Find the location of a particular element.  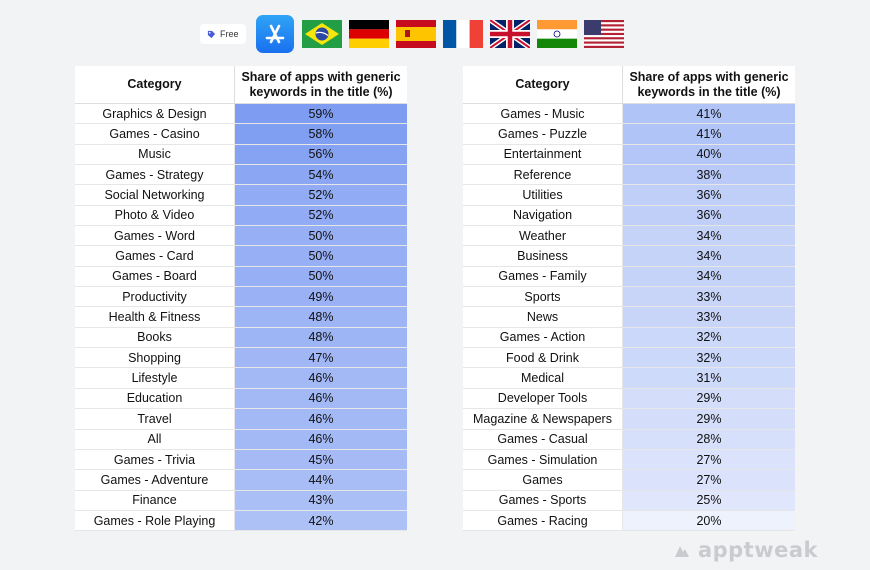

table-row: Magazine & Newspapers 29% is located at coordinates (629, 419).